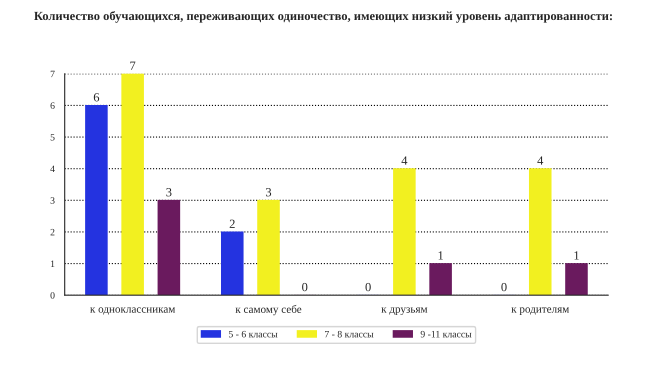  Describe the element at coordinates (133, 311) in the screenshot. I see `x-tick-label: к одноклассникам` at that location.